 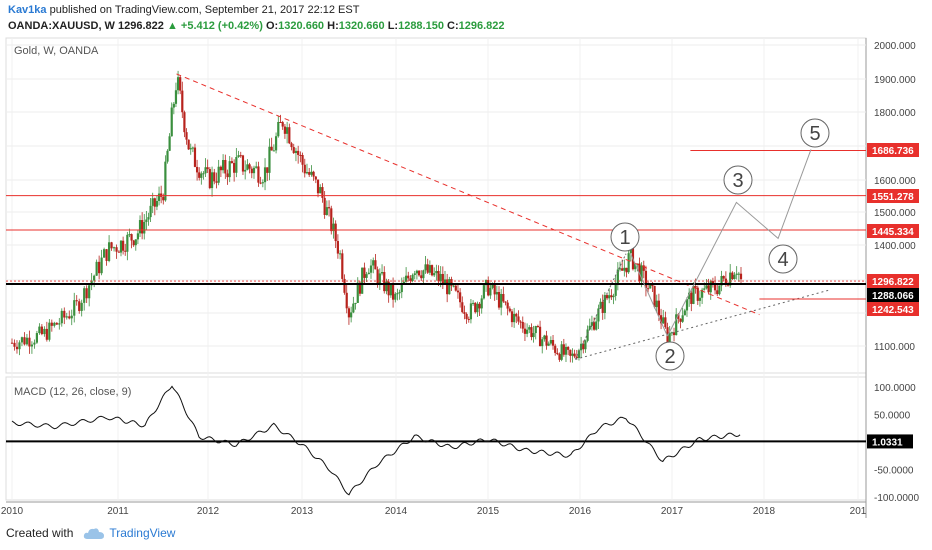 I want to click on last-price: 1296.822, so click(x=141, y=26).